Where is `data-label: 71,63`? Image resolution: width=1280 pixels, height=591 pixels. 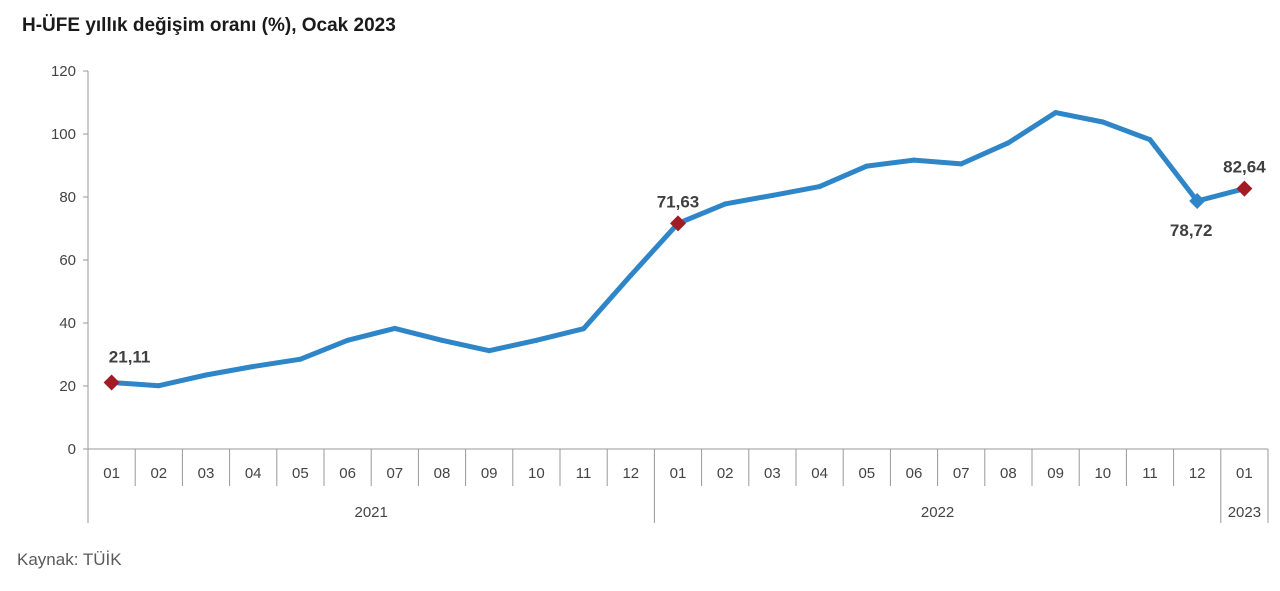
data-label: 71,63 is located at coordinates (678, 201).